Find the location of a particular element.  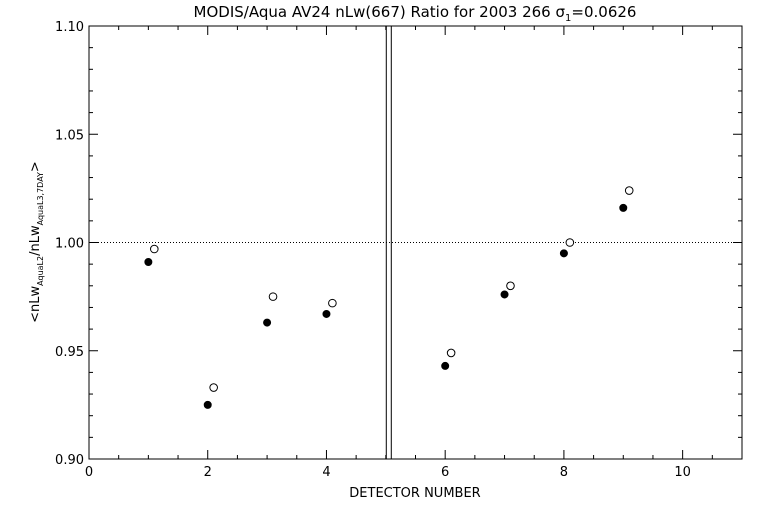

y-tick-label: 1.10 is located at coordinates (69, 27).